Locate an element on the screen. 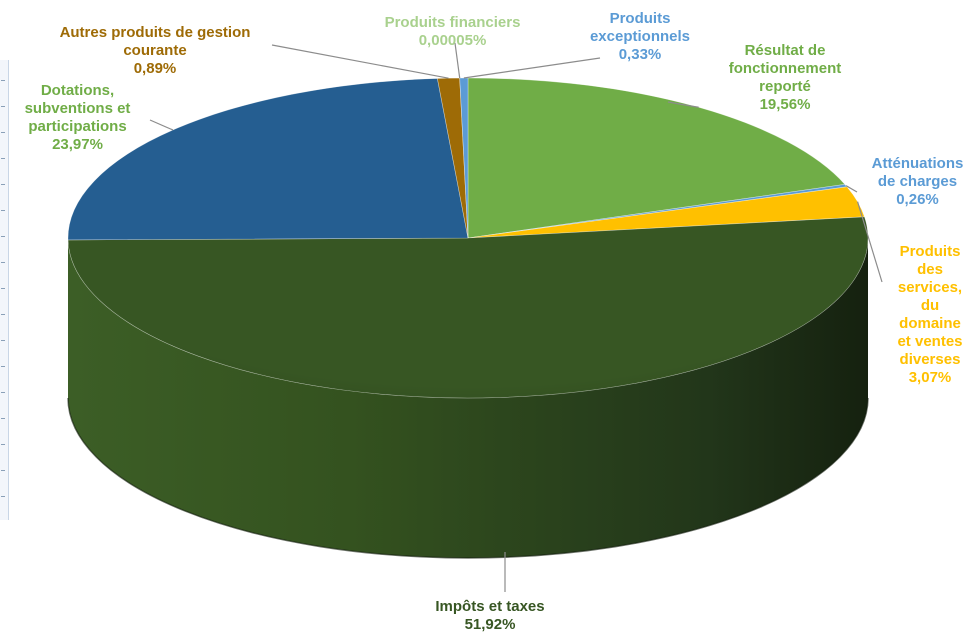 Image resolution: width=980 pixels, height=640 pixels. label-value: 0,33% is located at coordinates (640, 54).